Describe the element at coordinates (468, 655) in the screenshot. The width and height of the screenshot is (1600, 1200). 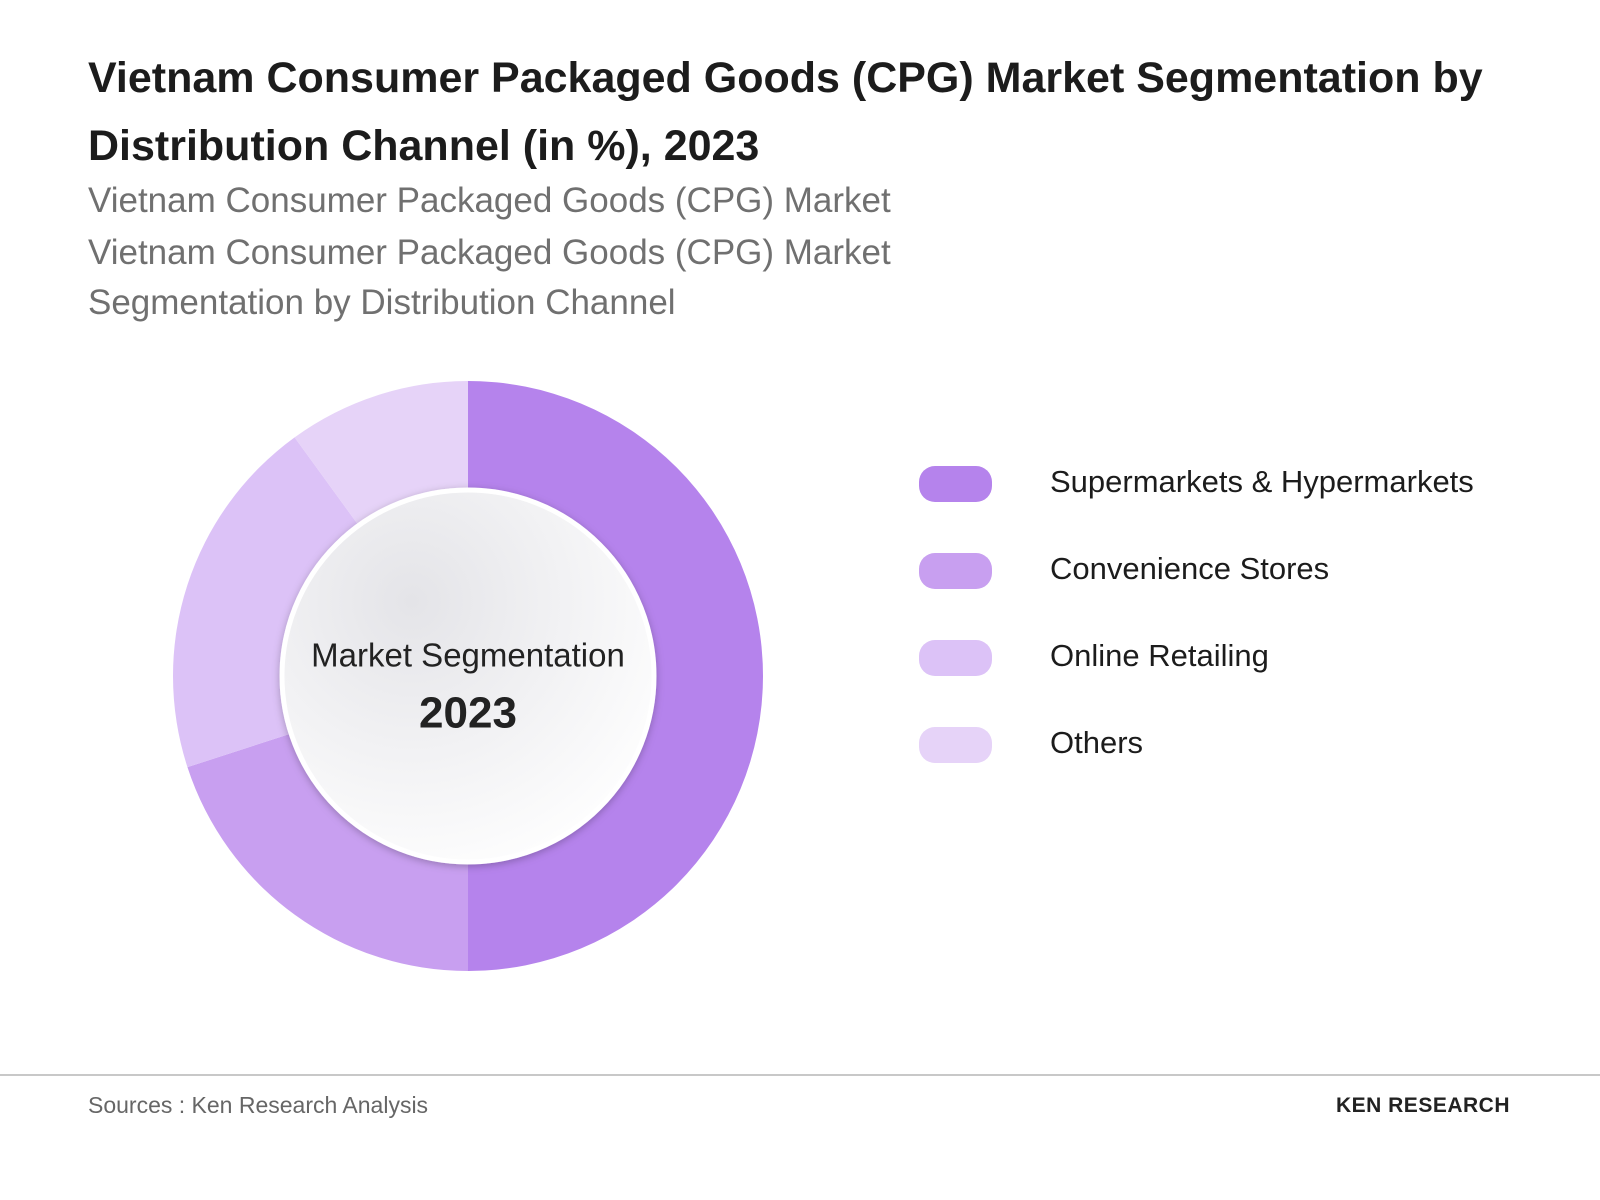
I see `center-label: Market Segmentation` at that location.